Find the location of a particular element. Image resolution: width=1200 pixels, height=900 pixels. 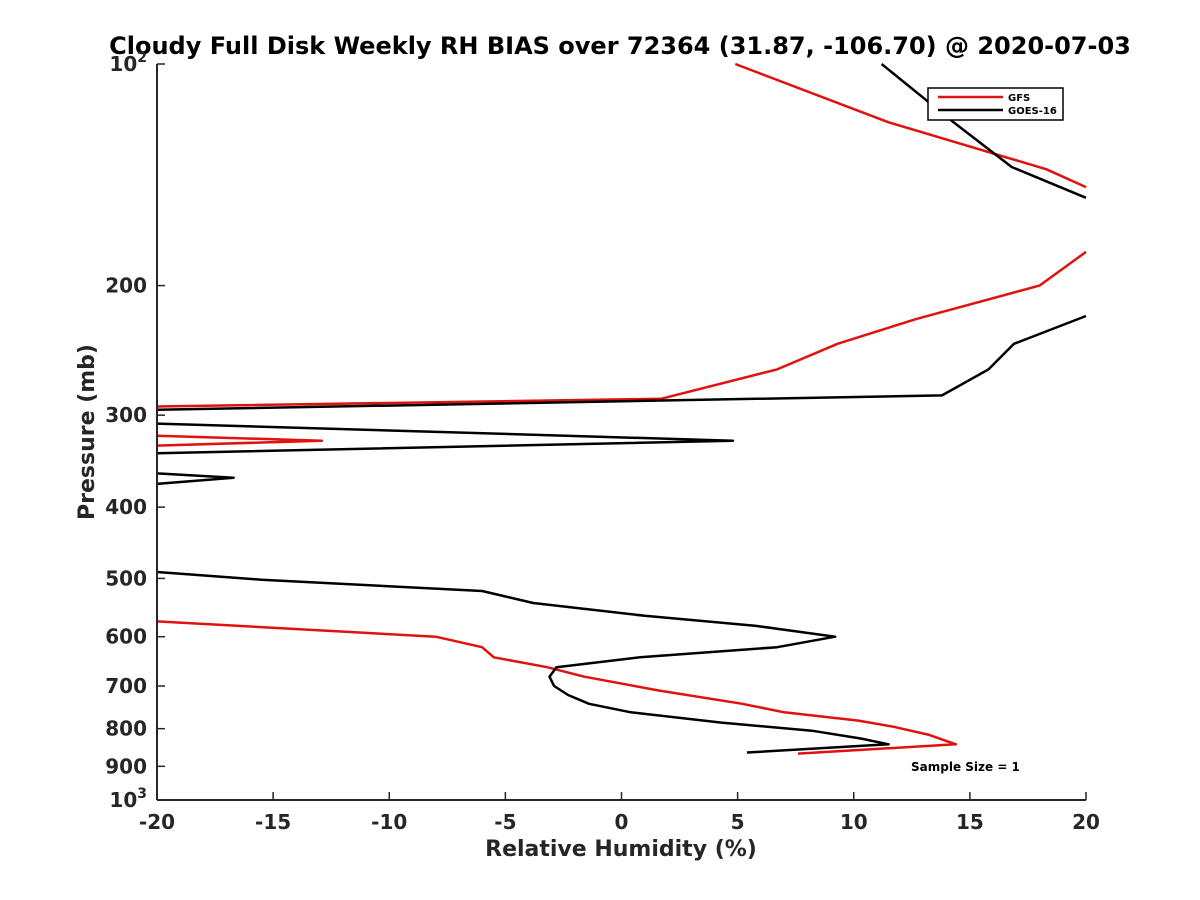

x-tick-label: -20 is located at coordinates (157, 822).